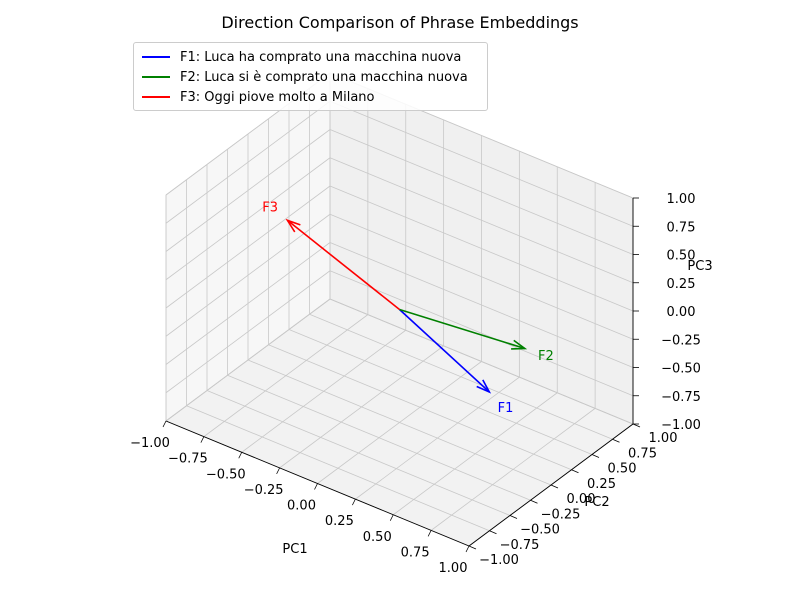  I want to click on y-tick-label: −0.25, so click(561, 514).